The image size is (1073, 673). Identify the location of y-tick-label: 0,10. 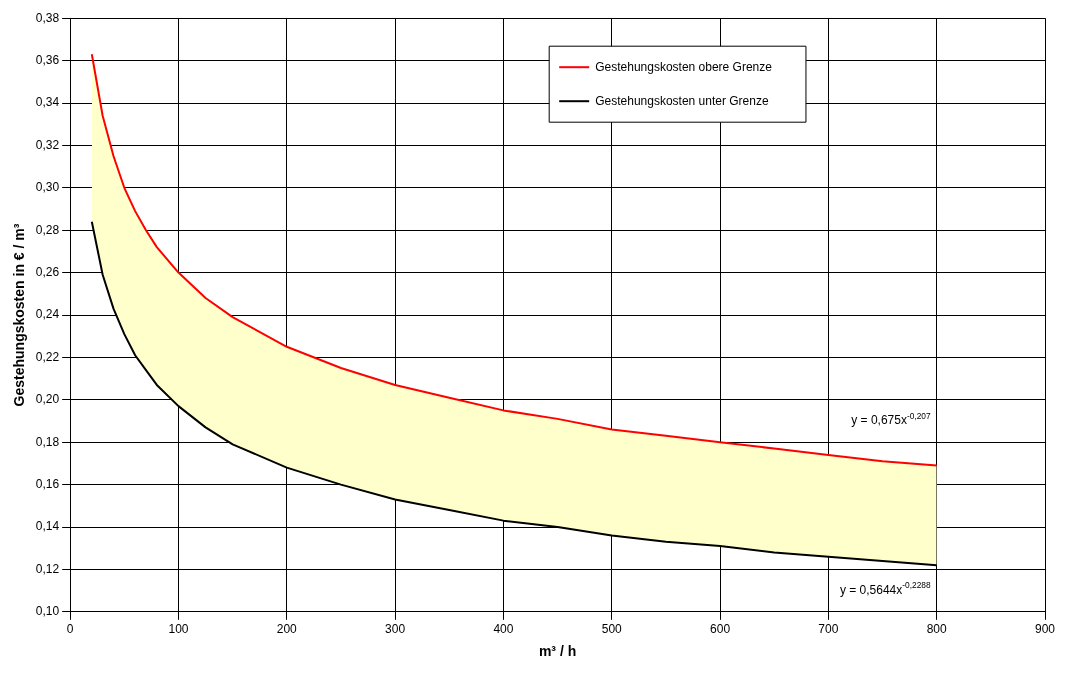
(47, 611).